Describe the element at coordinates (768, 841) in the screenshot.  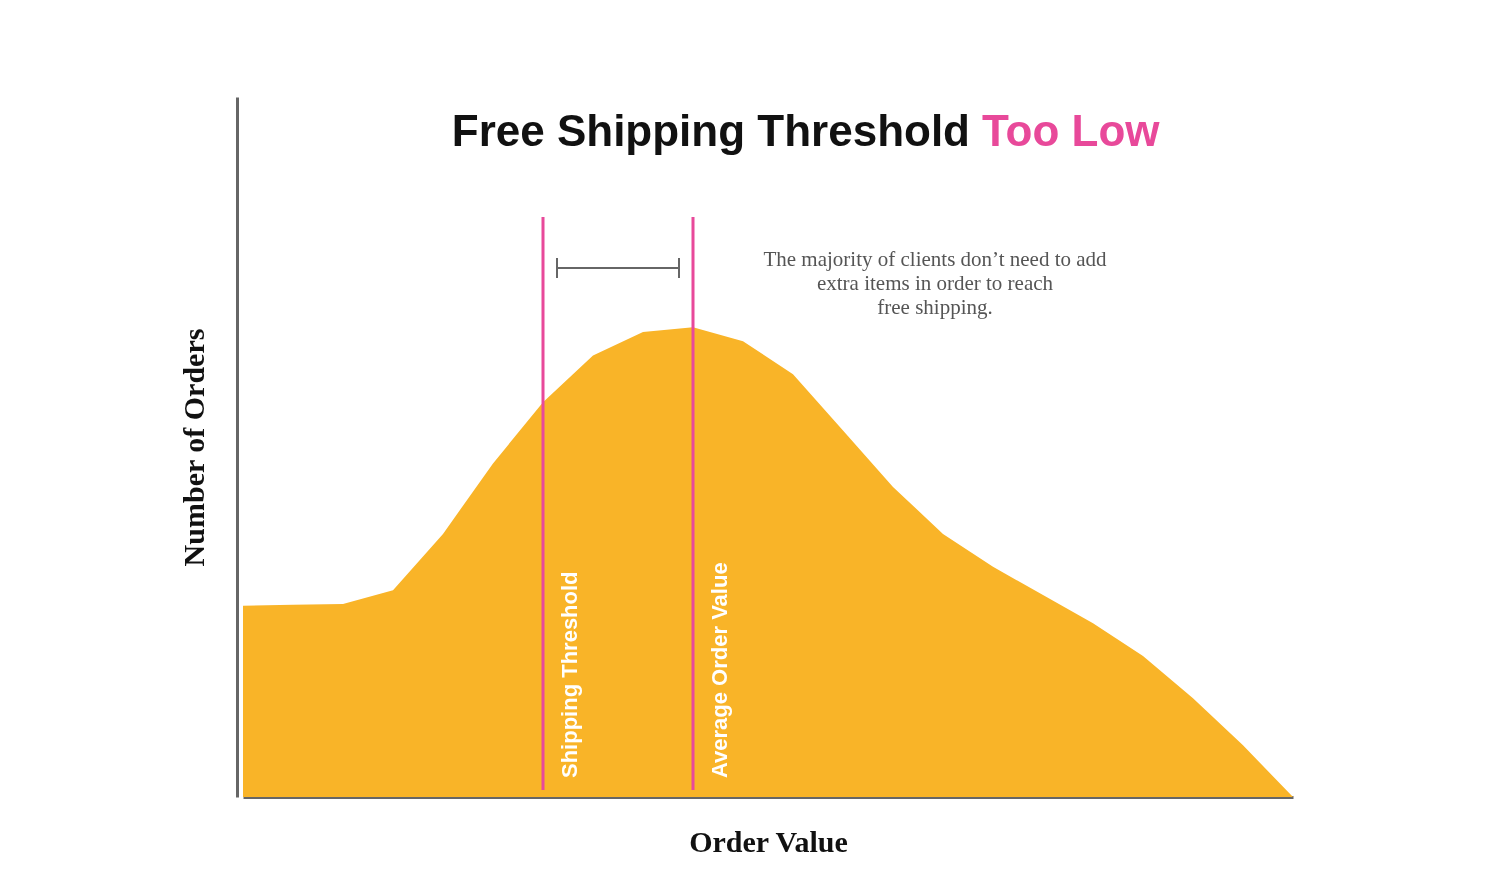
I see `x-axis-title: Order Value` at that location.